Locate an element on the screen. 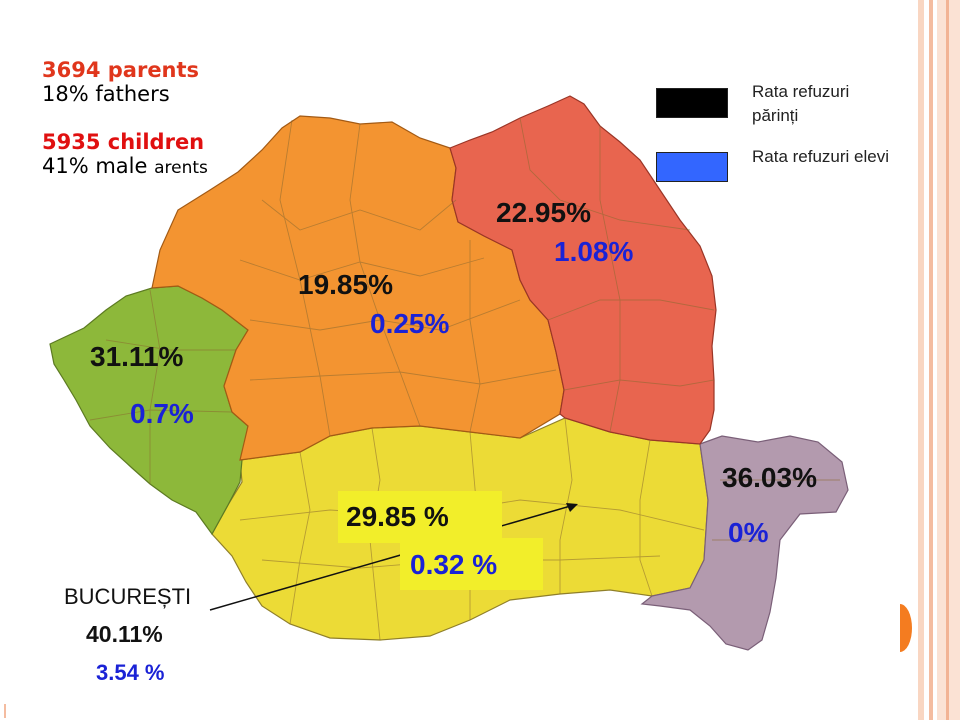  bucharest-arrow is located at coordinates (392, 557).